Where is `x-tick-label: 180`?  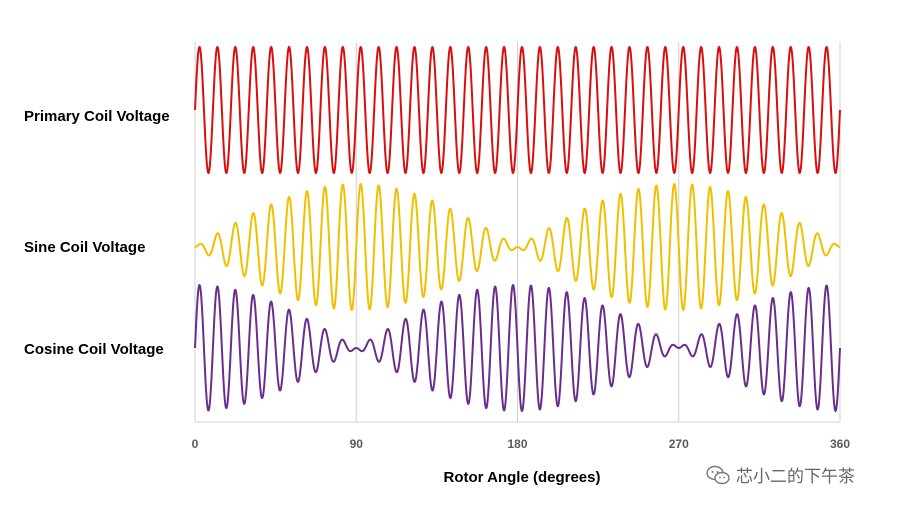
x-tick-label: 180 is located at coordinates (517, 444).